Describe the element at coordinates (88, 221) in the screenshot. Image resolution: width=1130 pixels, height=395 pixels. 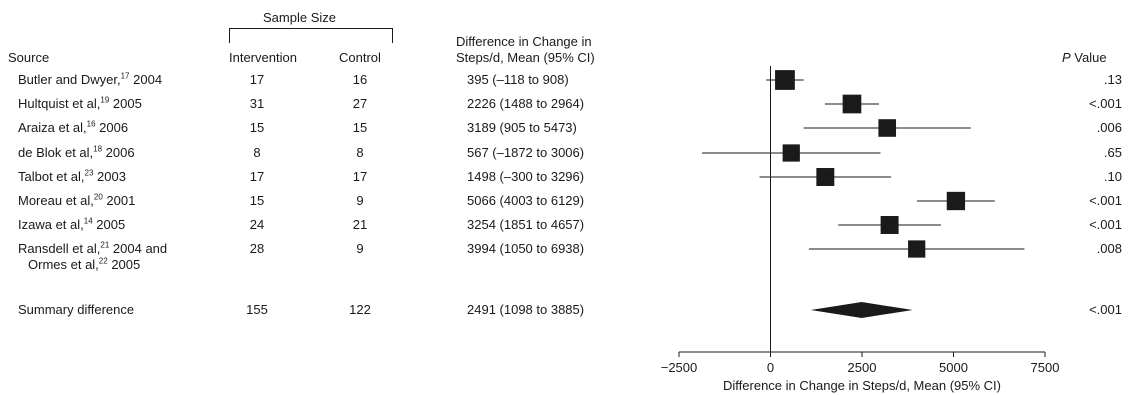
I see `source-ref: 14` at that location.